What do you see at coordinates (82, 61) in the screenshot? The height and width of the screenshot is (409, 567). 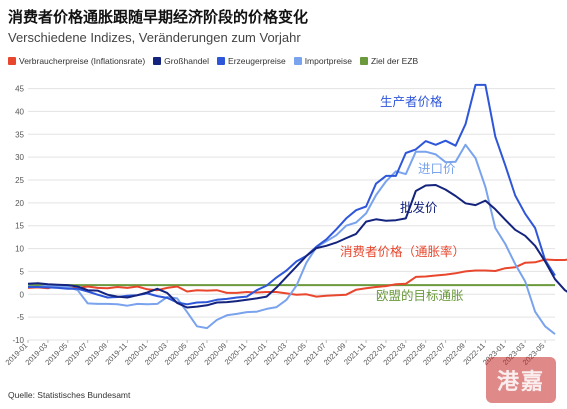 I see `legend-label: Verbraucherpreise (Inflationsrate)` at bounding box center [82, 61].